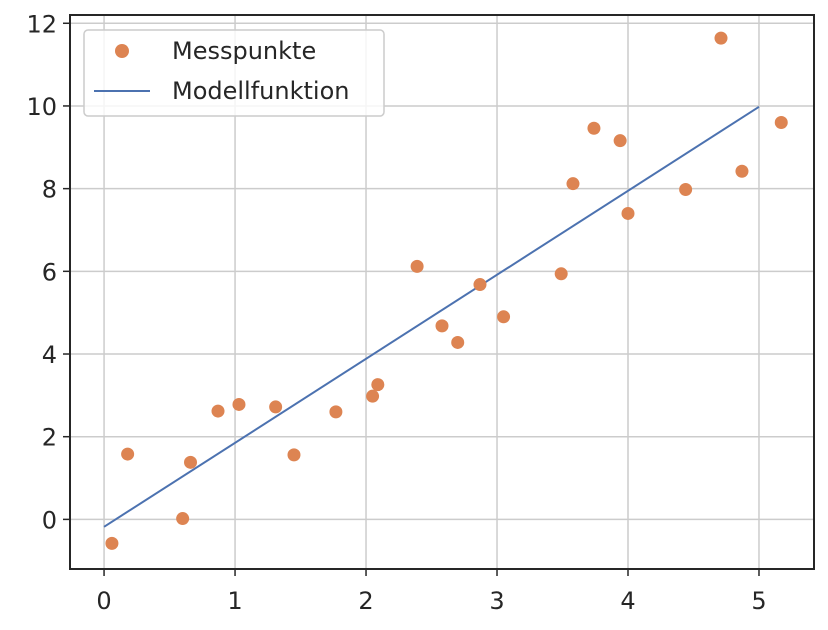 The width and height of the screenshot is (828, 630). Describe the element at coordinates (234, 601) in the screenshot. I see `x-tick-label: 1` at that location.